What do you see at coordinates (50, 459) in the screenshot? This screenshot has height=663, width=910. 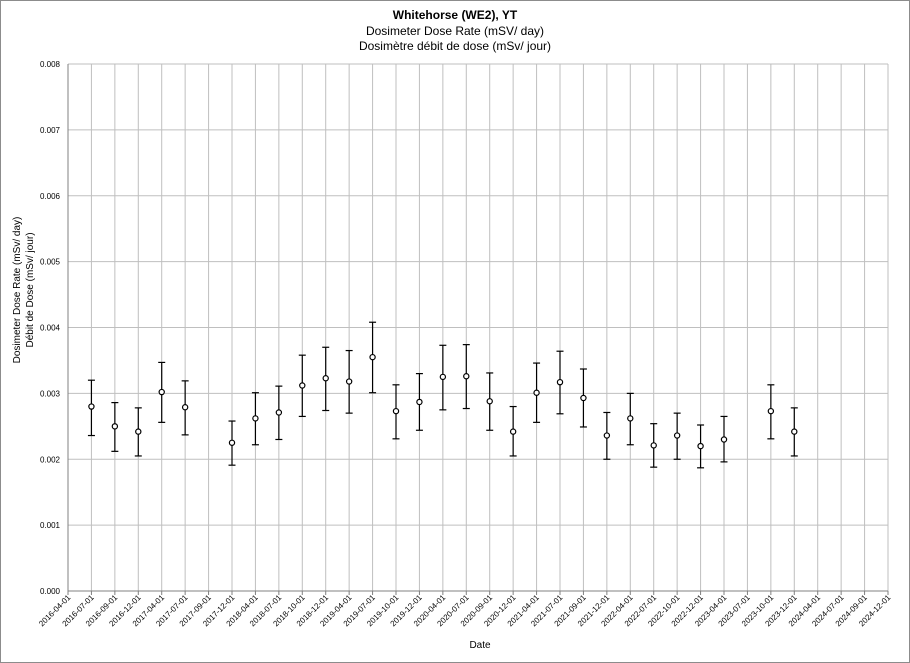 I see `y-tick-label: 0.002` at bounding box center [50, 459].